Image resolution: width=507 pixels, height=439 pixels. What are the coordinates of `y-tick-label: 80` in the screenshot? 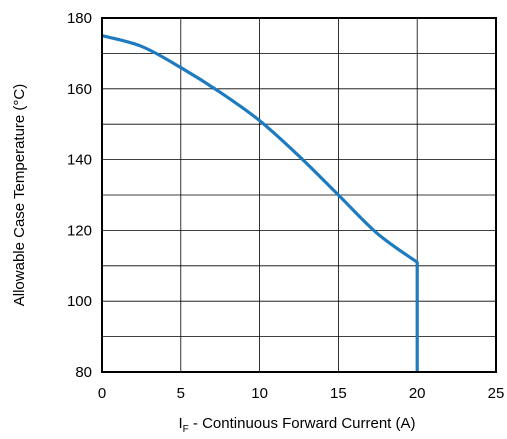 It's located at (83, 372).